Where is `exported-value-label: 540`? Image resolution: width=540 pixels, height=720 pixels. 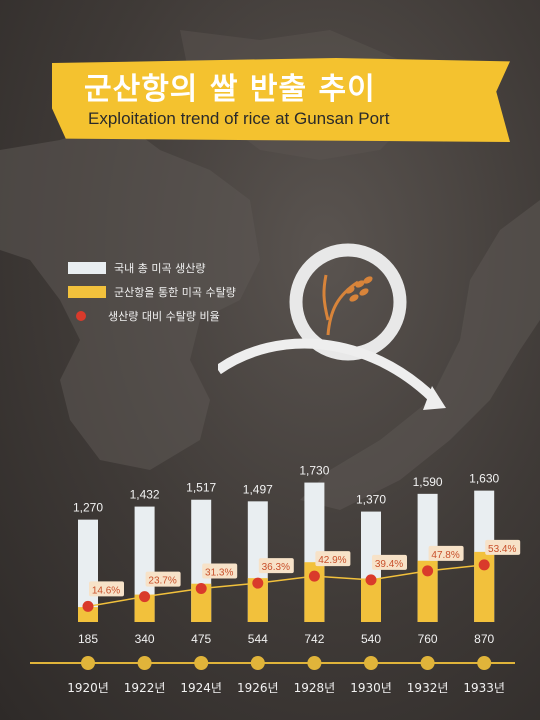
exported-value-label: 540 is located at coordinates (371, 639).